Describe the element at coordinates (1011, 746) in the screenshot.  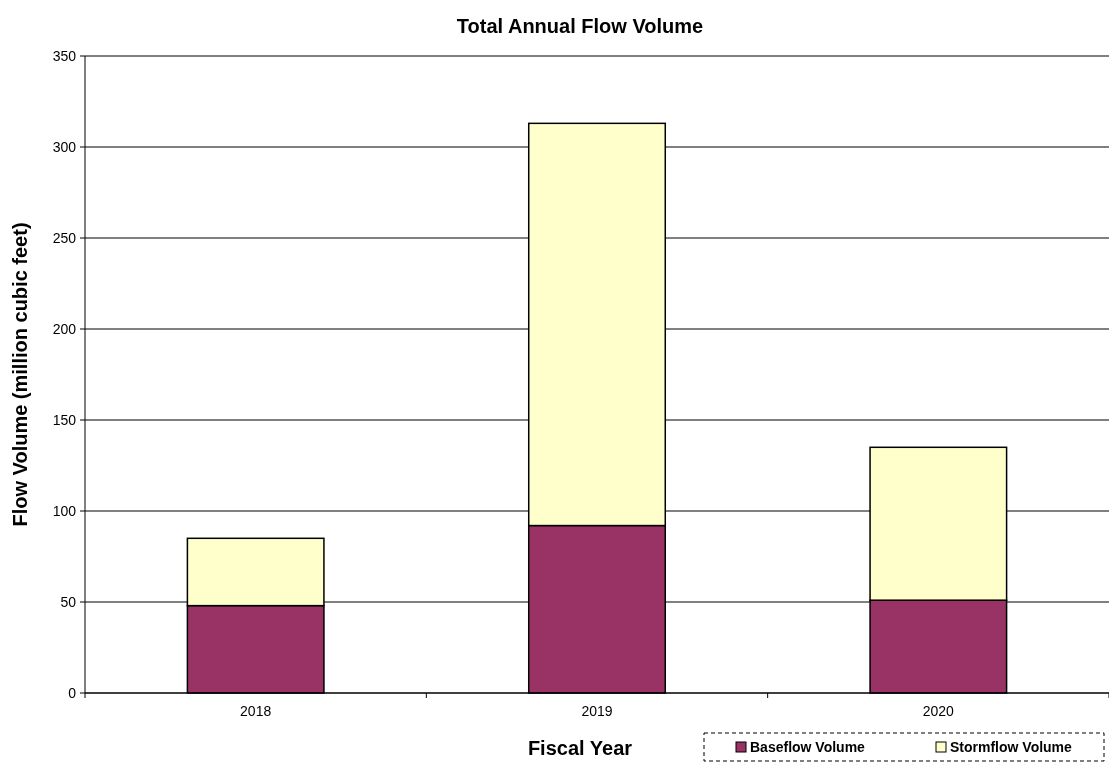
I see `legend-label: Stormflow Volume` at that location.